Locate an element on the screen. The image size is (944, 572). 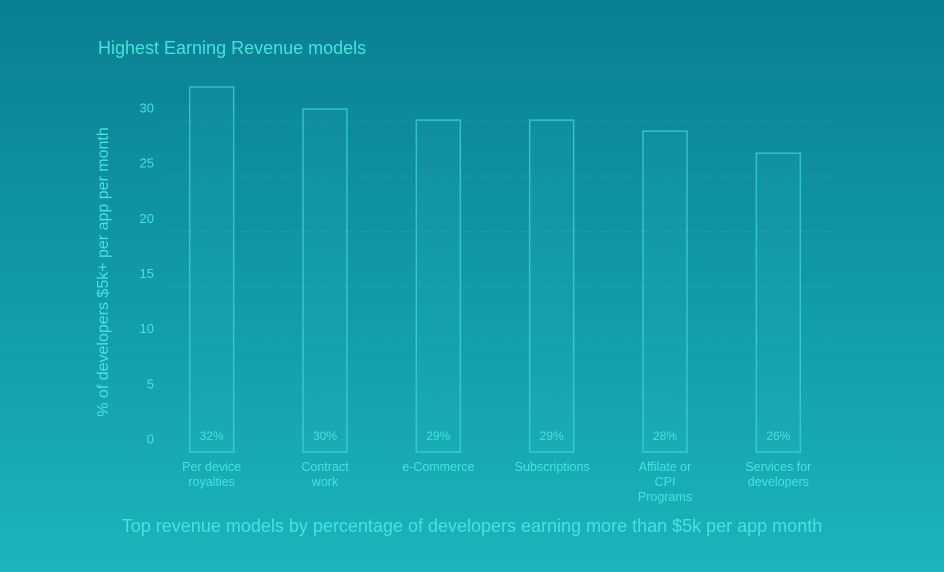
data-label: 26% is located at coordinates (778, 436).